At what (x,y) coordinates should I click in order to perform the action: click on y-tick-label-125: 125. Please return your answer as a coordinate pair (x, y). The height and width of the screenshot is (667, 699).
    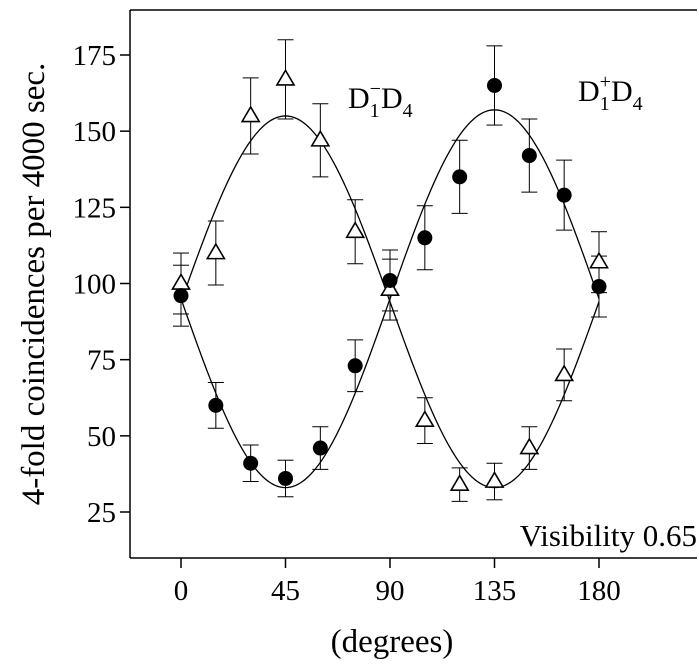
    Looking at the image, I should click on (95, 208).